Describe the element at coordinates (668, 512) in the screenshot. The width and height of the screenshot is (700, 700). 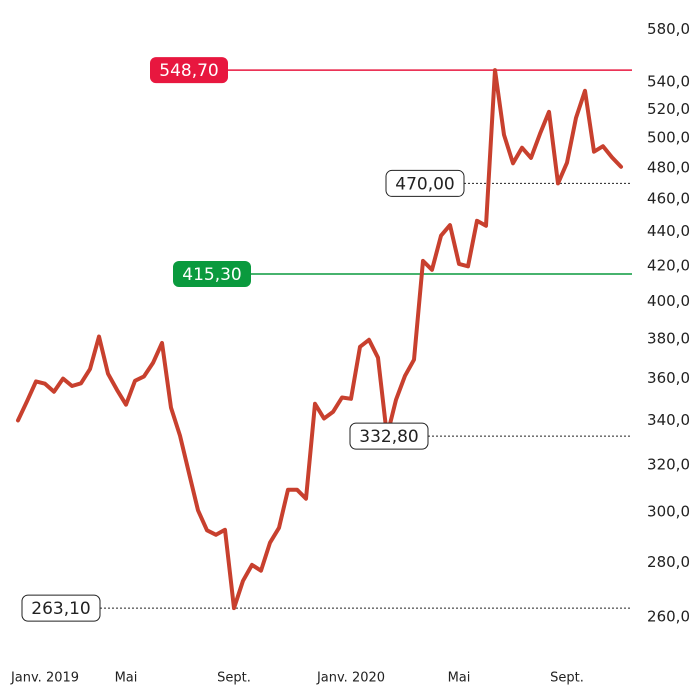
I see `y-tick-label: 300,0` at that location.